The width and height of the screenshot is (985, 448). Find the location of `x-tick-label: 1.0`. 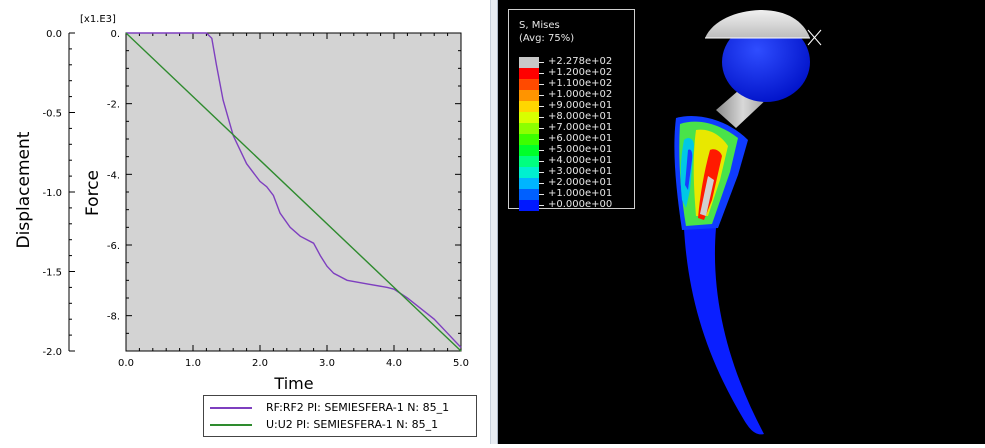

x-tick-label: 1.0 is located at coordinates (193, 363).